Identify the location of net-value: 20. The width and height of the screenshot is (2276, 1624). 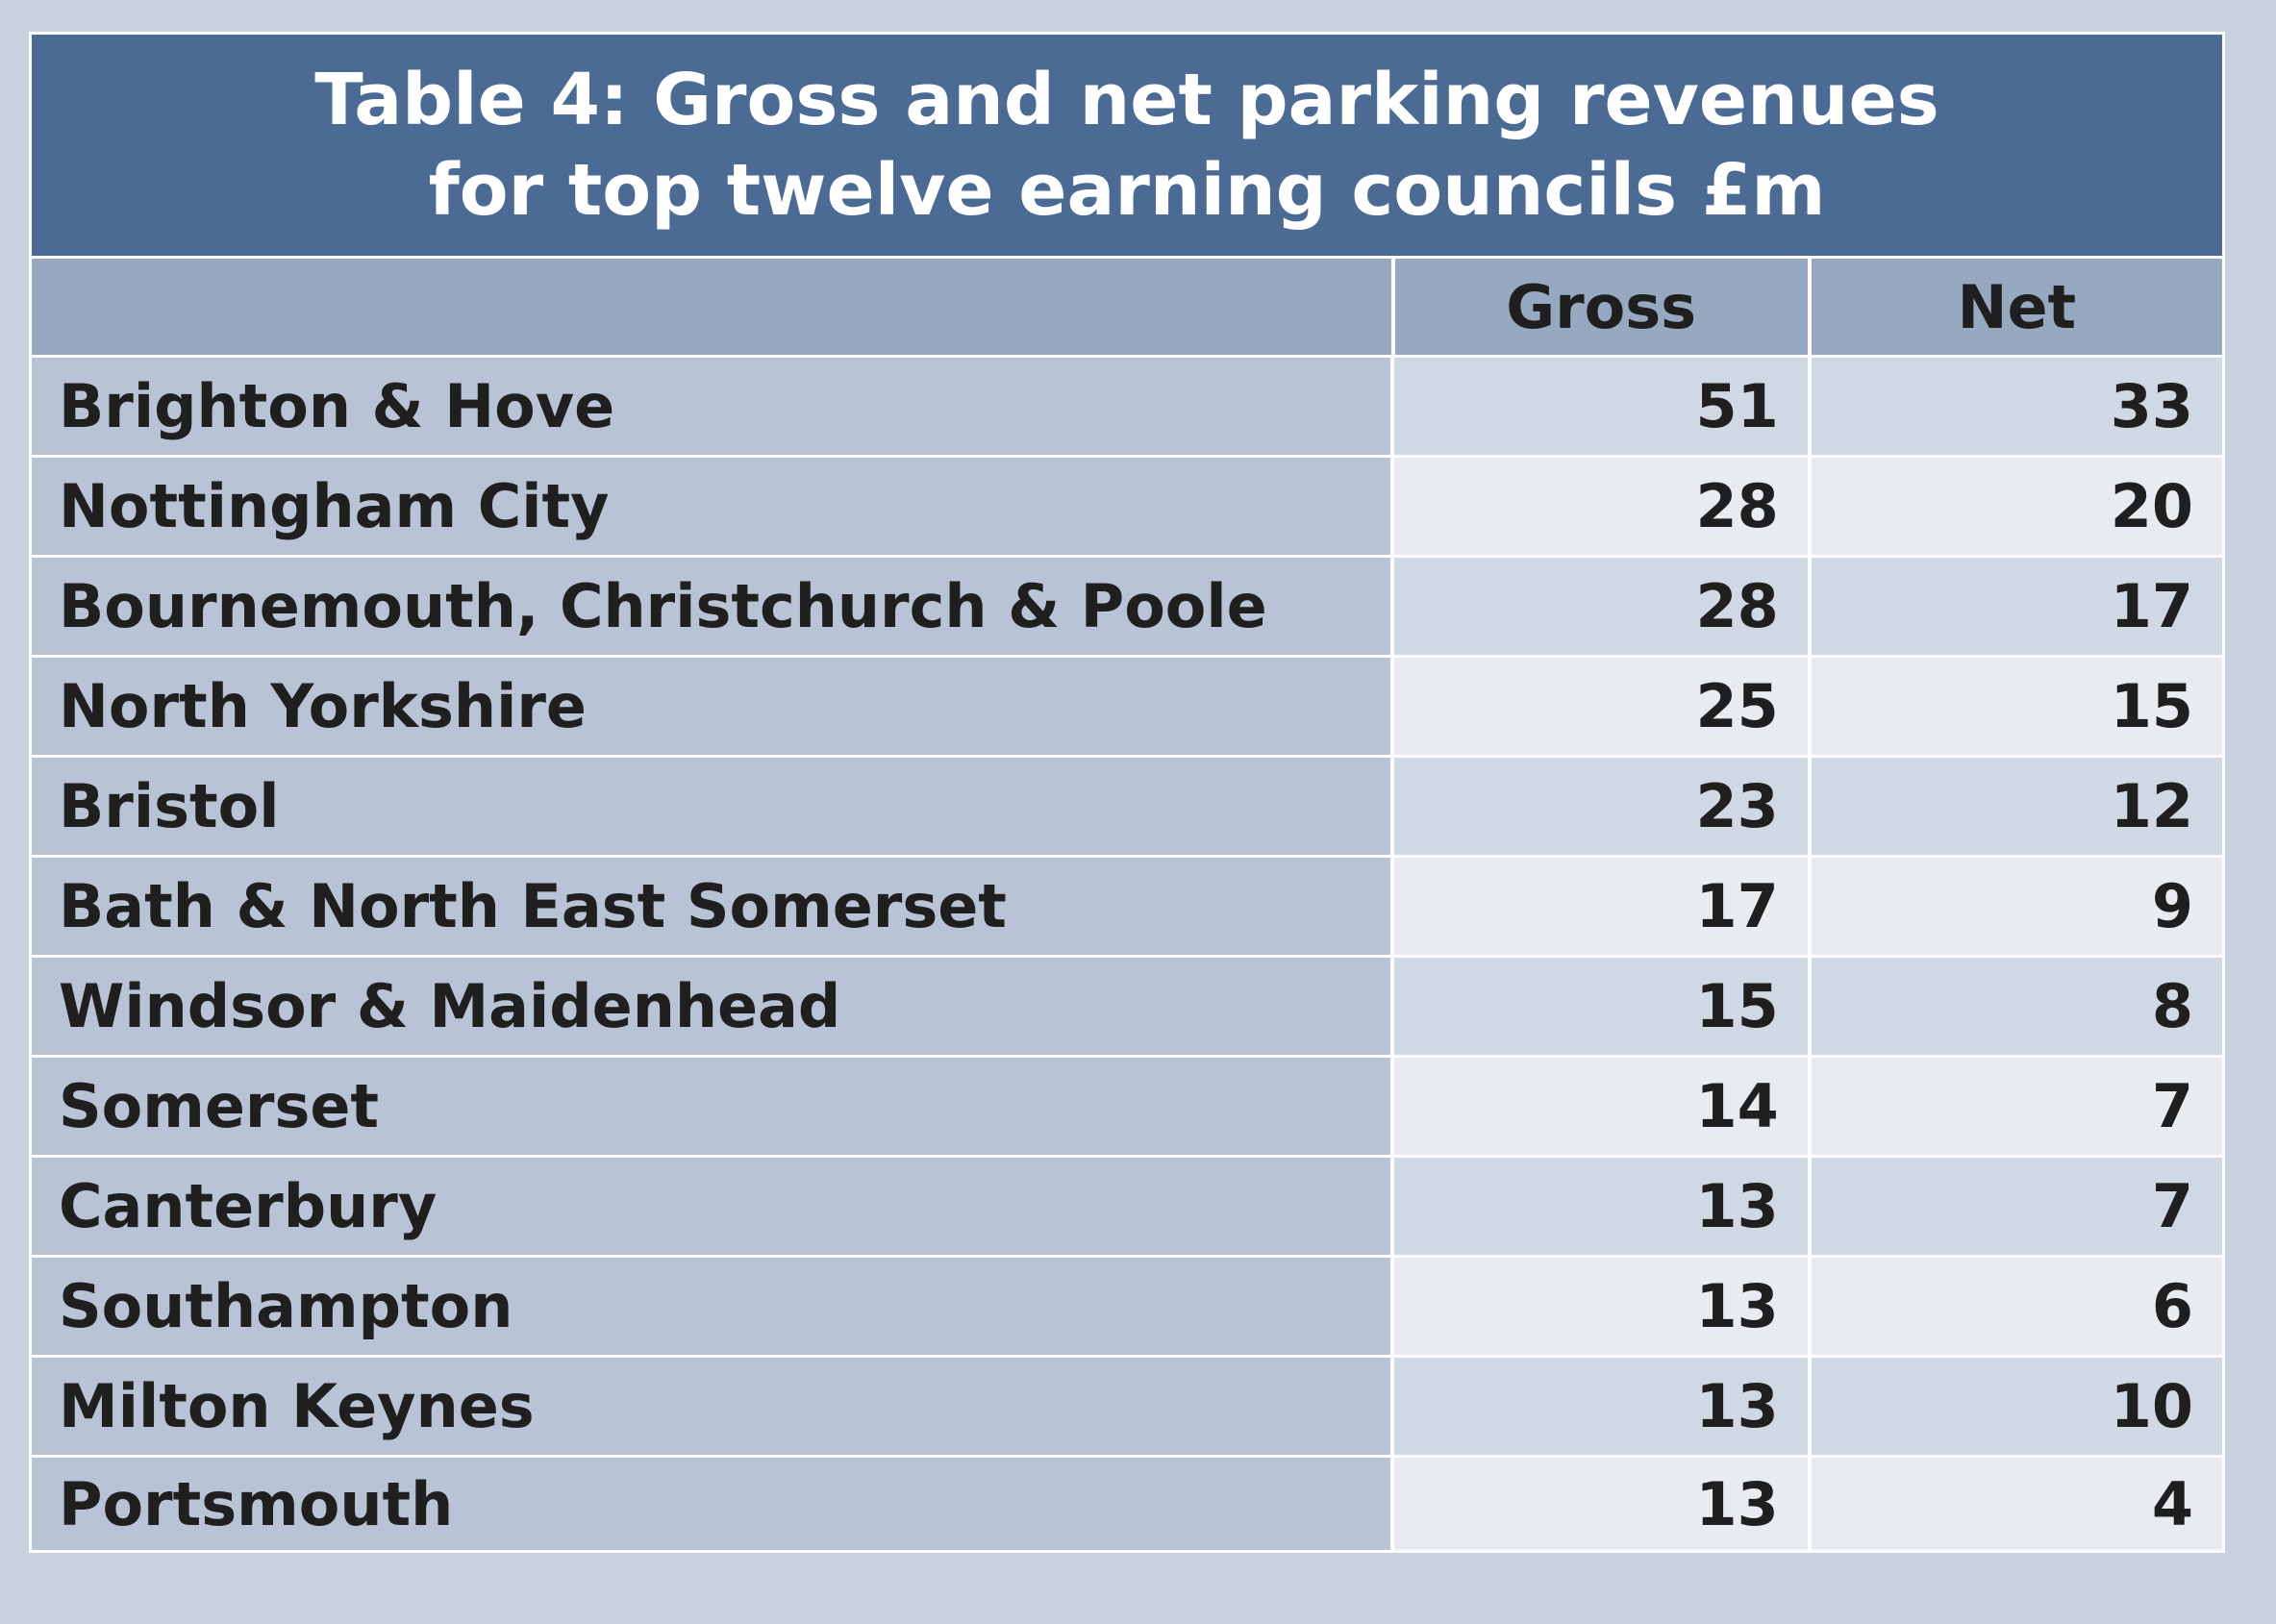
(2016, 506).